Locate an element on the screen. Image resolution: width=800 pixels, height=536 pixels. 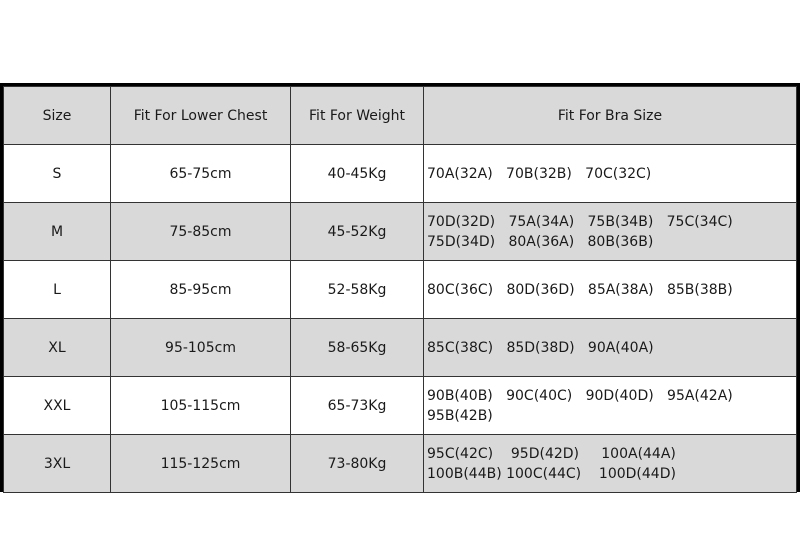
cell-weight: 52-58Kg is located at coordinates (357, 289).